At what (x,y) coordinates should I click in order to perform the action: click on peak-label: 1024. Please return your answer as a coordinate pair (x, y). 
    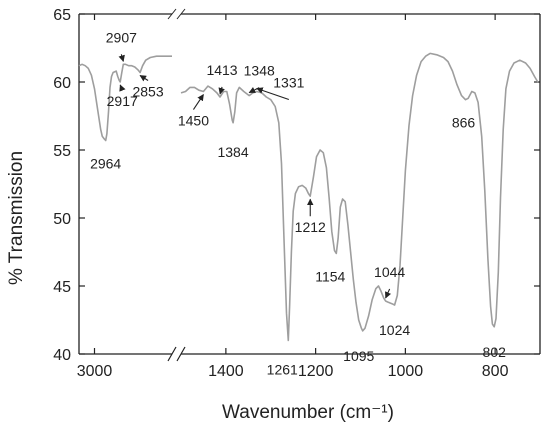
    Looking at the image, I should click on (394, 330).